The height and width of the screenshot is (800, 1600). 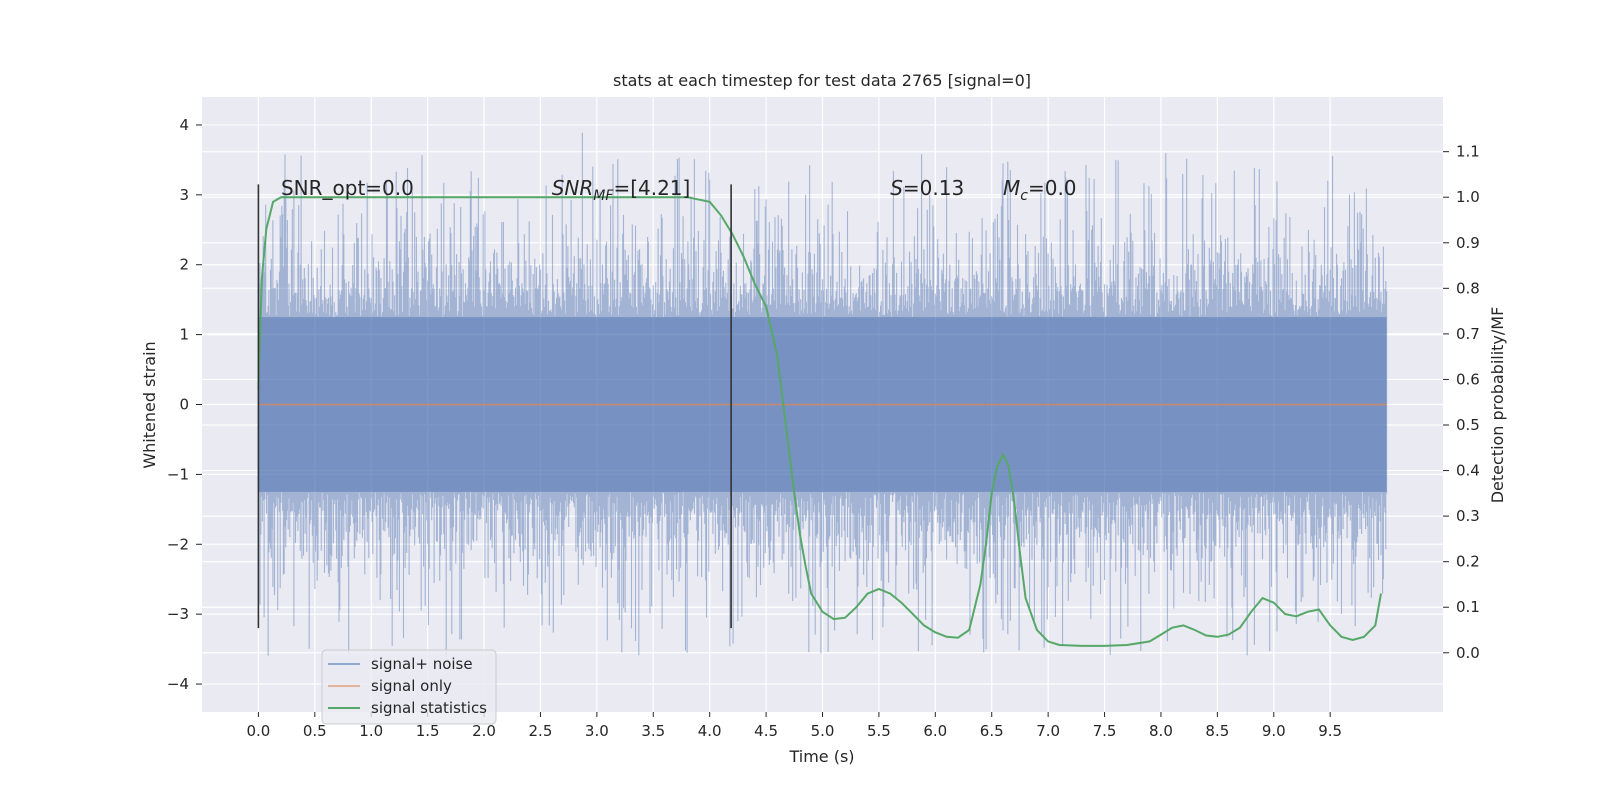 What do you see at coordinates (823, 731) in the screenshot?
I see `x-tick-label: 5.0` at bounding box center [823, 731].